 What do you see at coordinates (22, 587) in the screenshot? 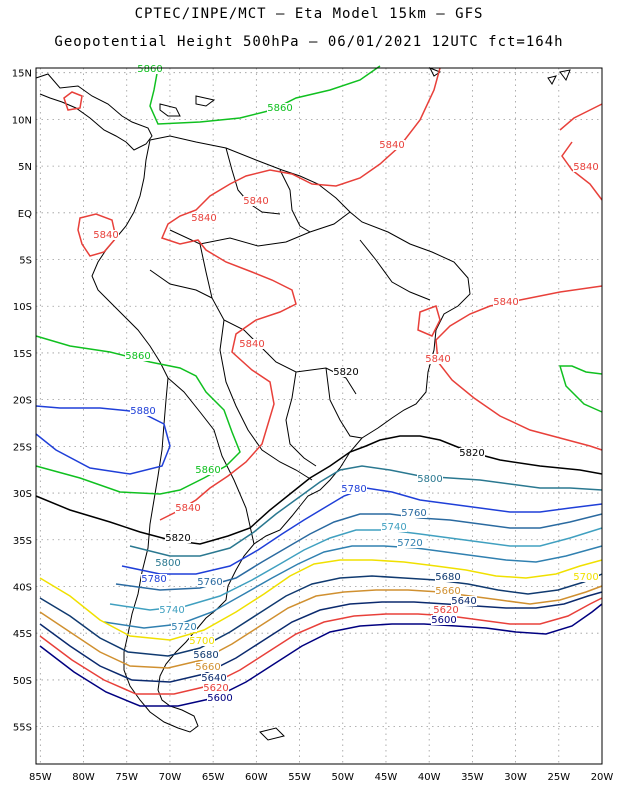
I see `lat-tick-label: 40S` at bounding box center [22, 587].